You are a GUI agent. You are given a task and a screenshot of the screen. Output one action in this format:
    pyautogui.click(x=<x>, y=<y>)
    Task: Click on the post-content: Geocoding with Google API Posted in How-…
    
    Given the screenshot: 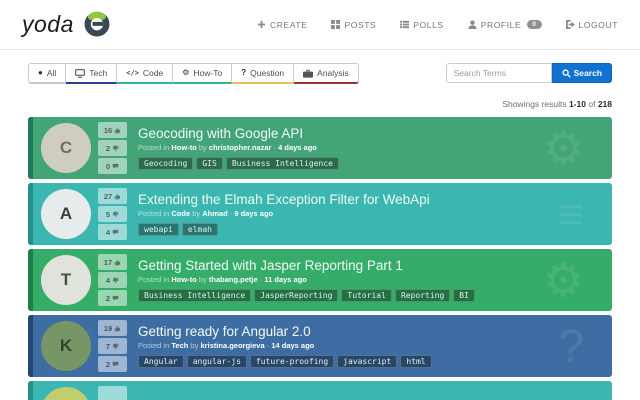 What is the action you would take?
    pyautogui.click(x=375, y=148)
    